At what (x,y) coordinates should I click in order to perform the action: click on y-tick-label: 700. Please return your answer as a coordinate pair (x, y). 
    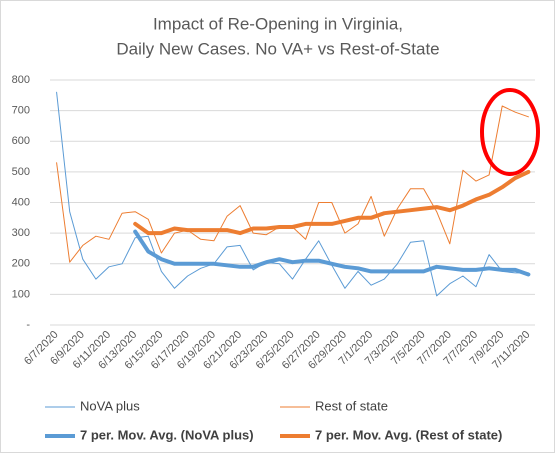
    Looking at the image, I should click on (21, 111).